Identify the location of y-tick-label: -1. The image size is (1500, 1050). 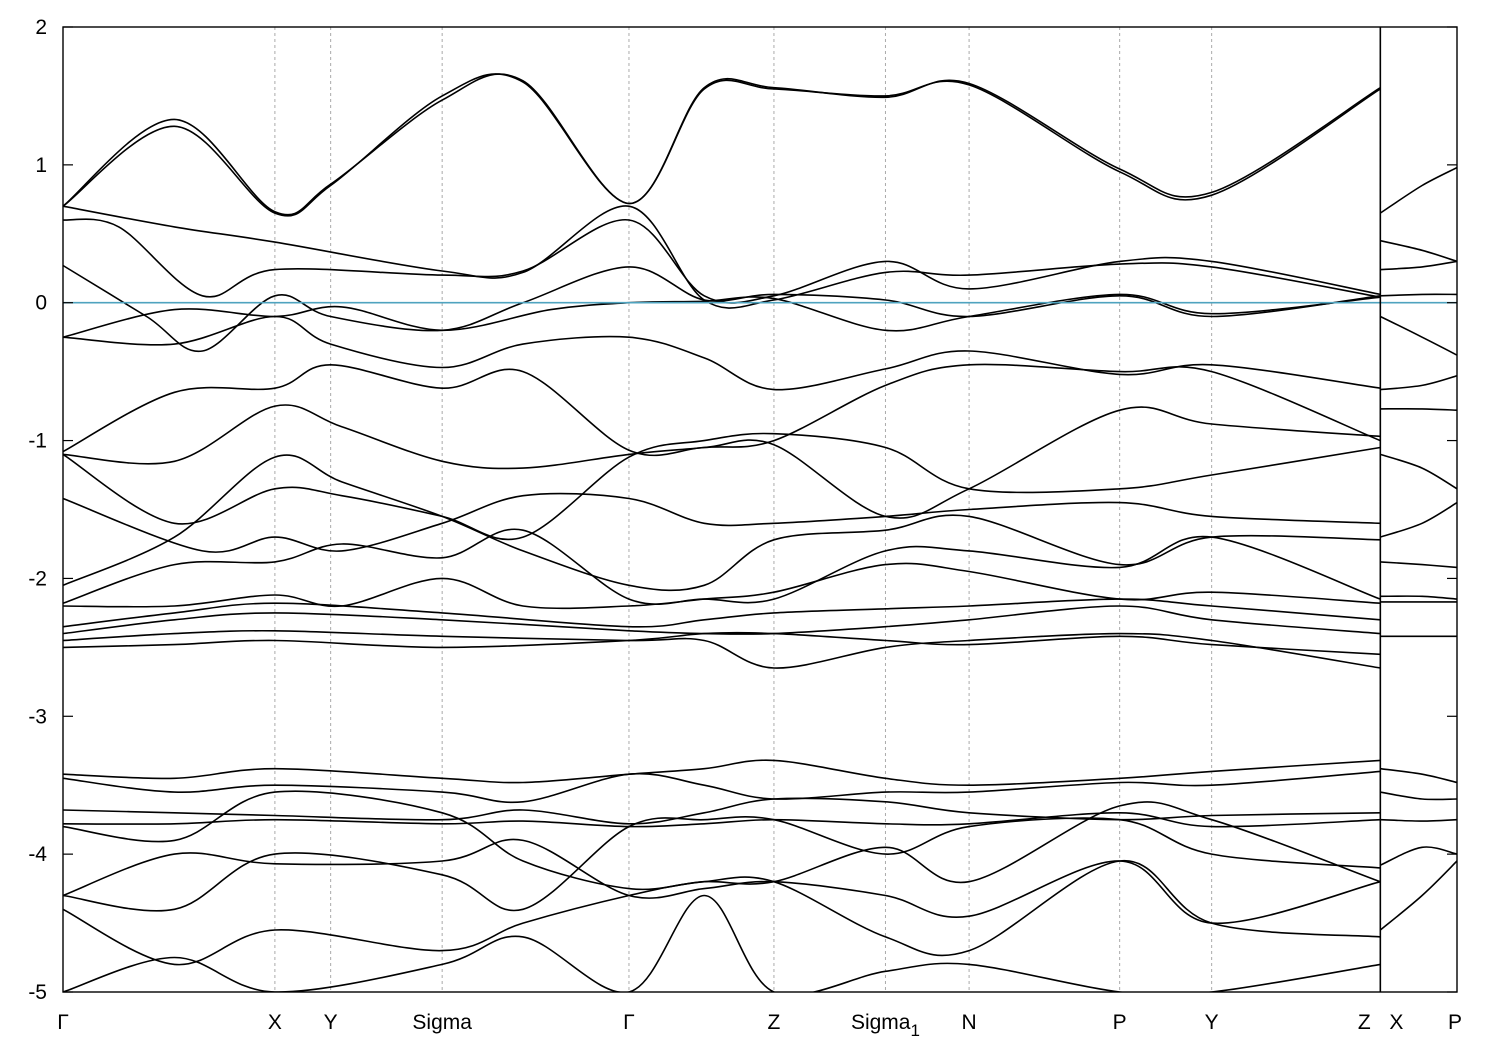
(37, 441).